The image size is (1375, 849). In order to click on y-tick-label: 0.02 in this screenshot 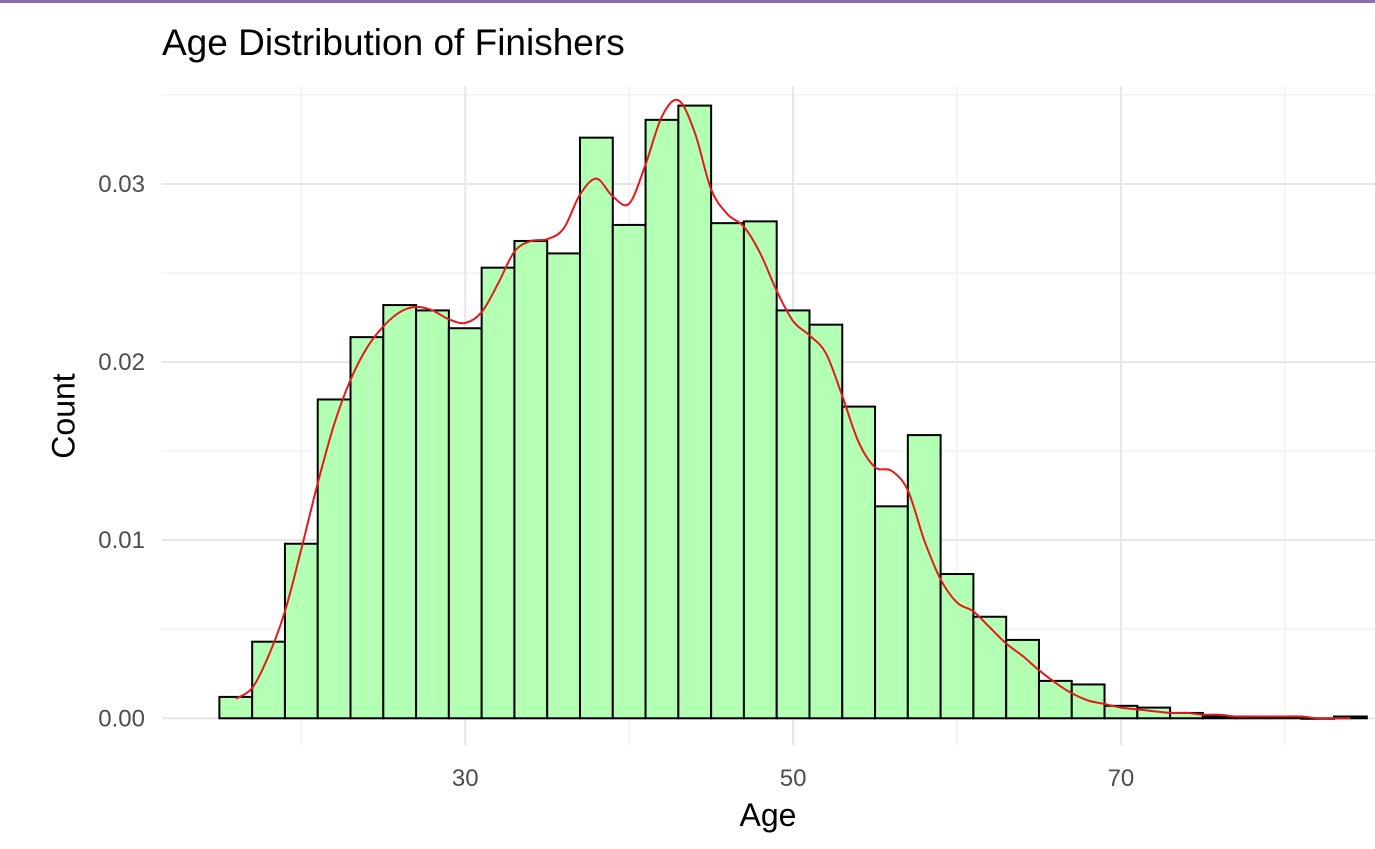, I will do `click(121, 362)`.